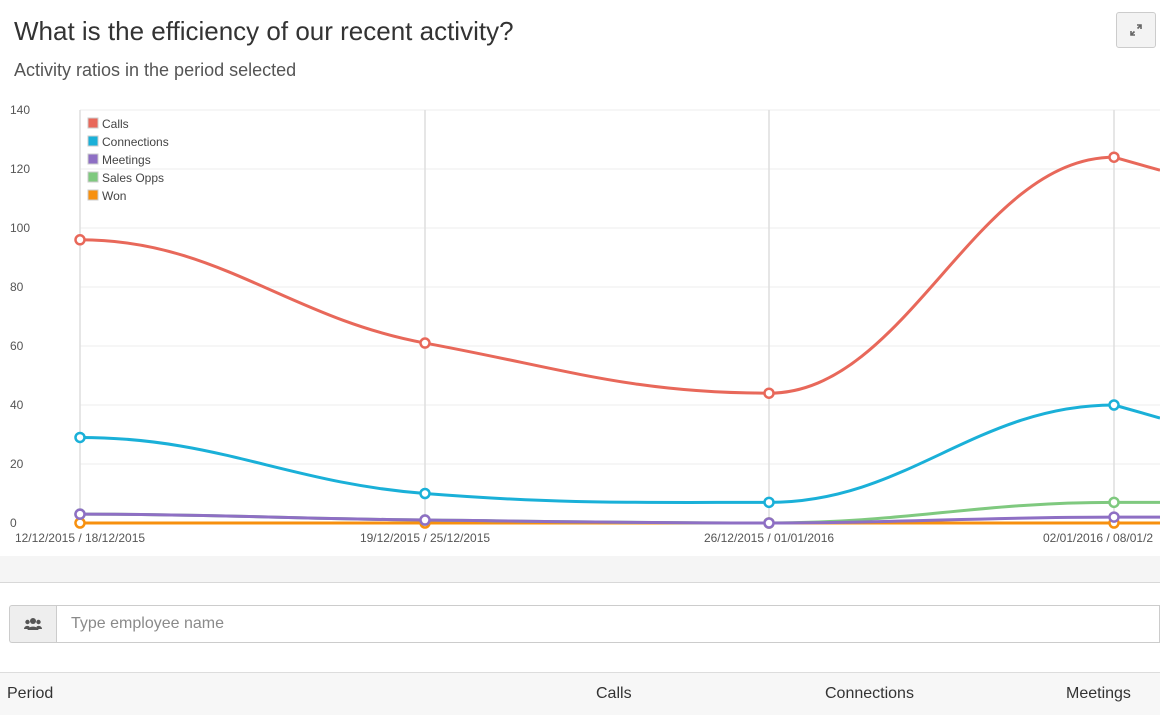 The width and height of the screenshot is (1160, 715). Describe the element at coordinates (13, 523) in the screenshot. I see `y-tick-label: 0` at that location.